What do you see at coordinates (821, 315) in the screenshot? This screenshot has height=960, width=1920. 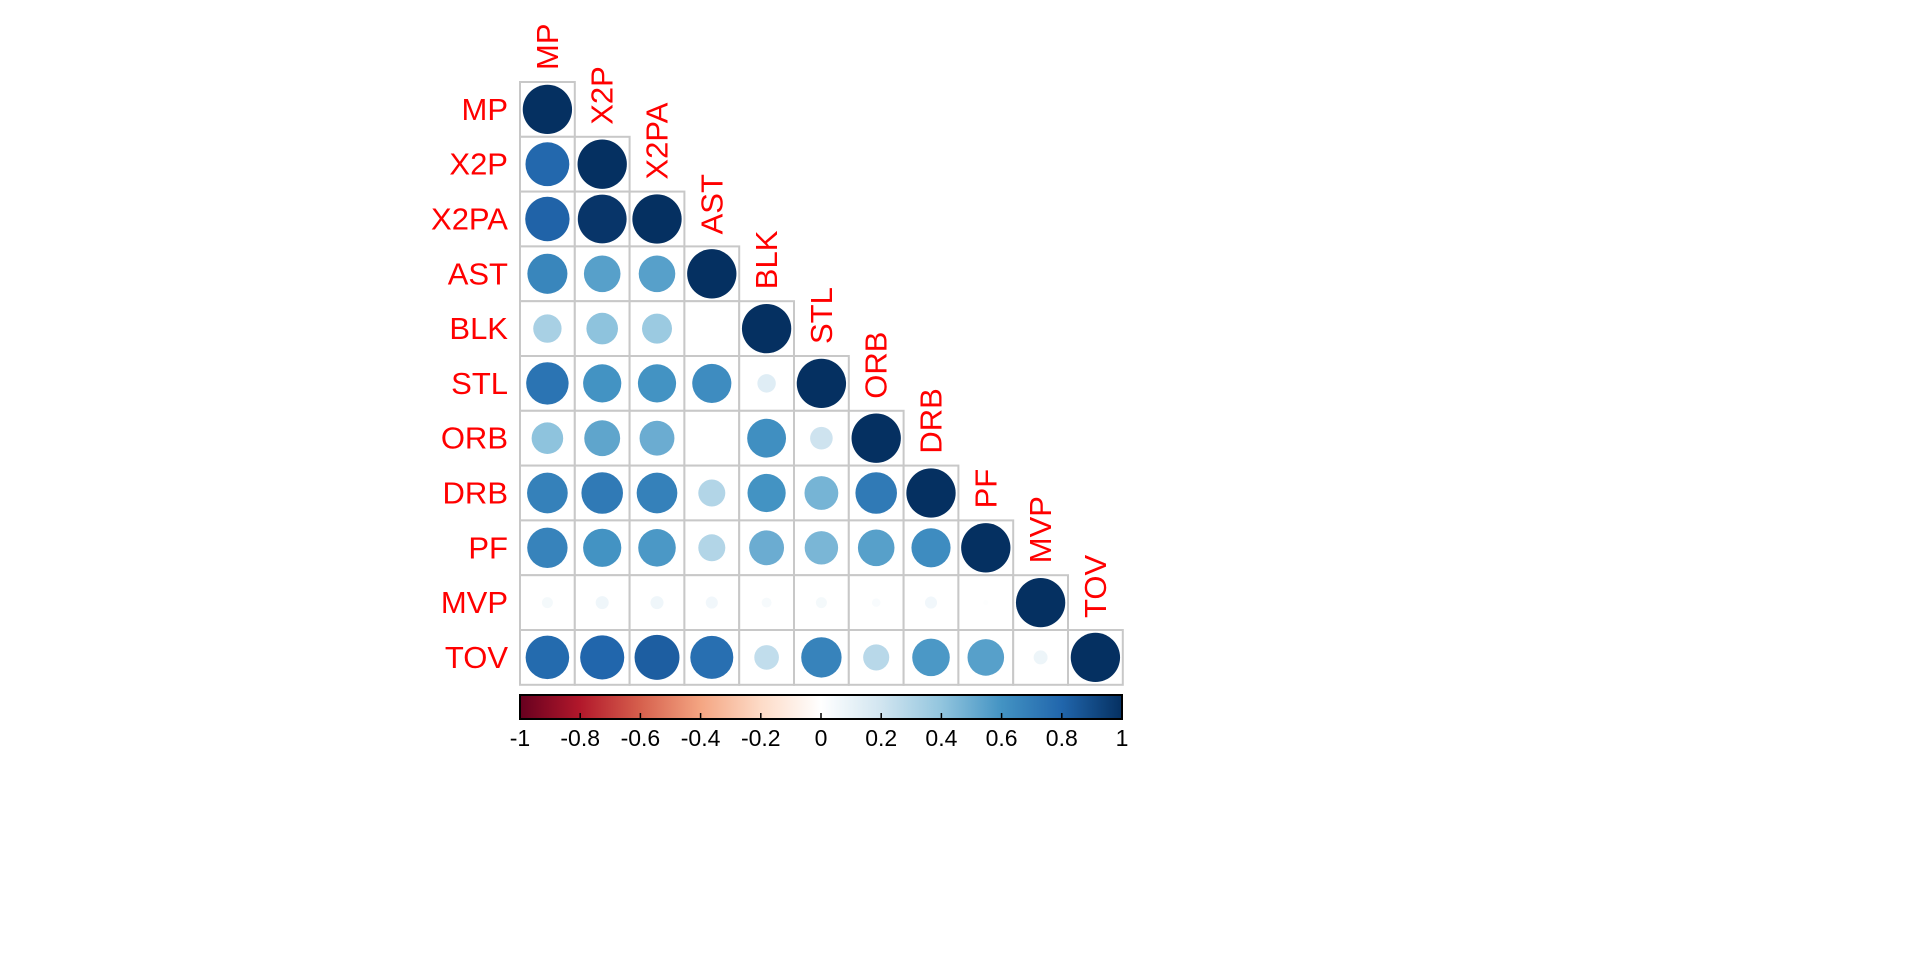 I see `col-label-STL: STL` at bounding box center [821, 315].